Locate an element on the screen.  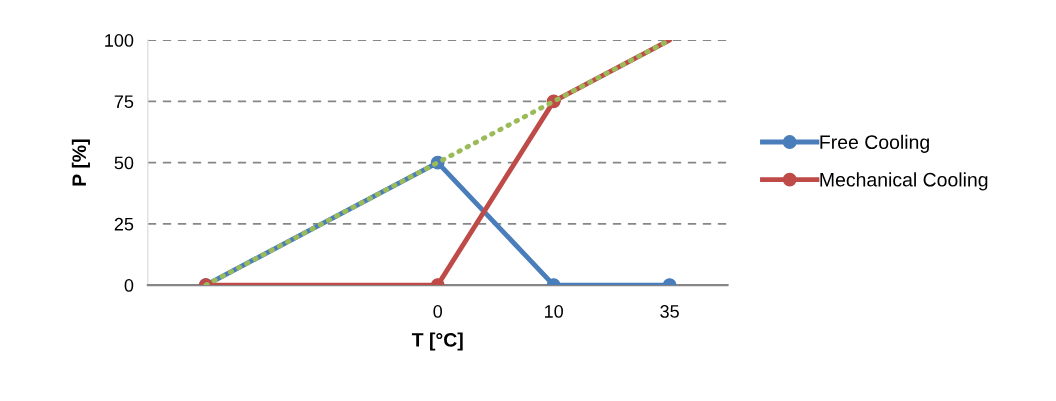
y-tick-label: 50 is located at coordinates (124, 163).